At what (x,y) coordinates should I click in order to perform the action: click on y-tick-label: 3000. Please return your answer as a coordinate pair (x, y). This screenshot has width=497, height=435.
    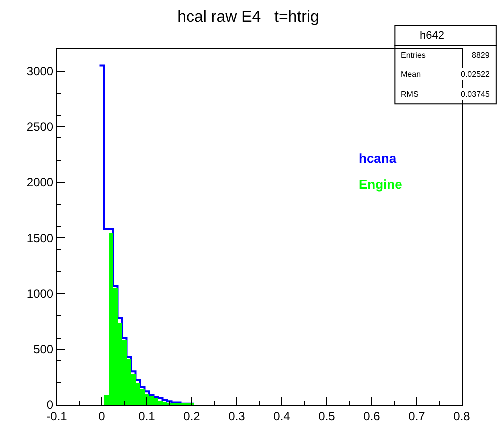
    Looking at the image, I should click on (40, 71).